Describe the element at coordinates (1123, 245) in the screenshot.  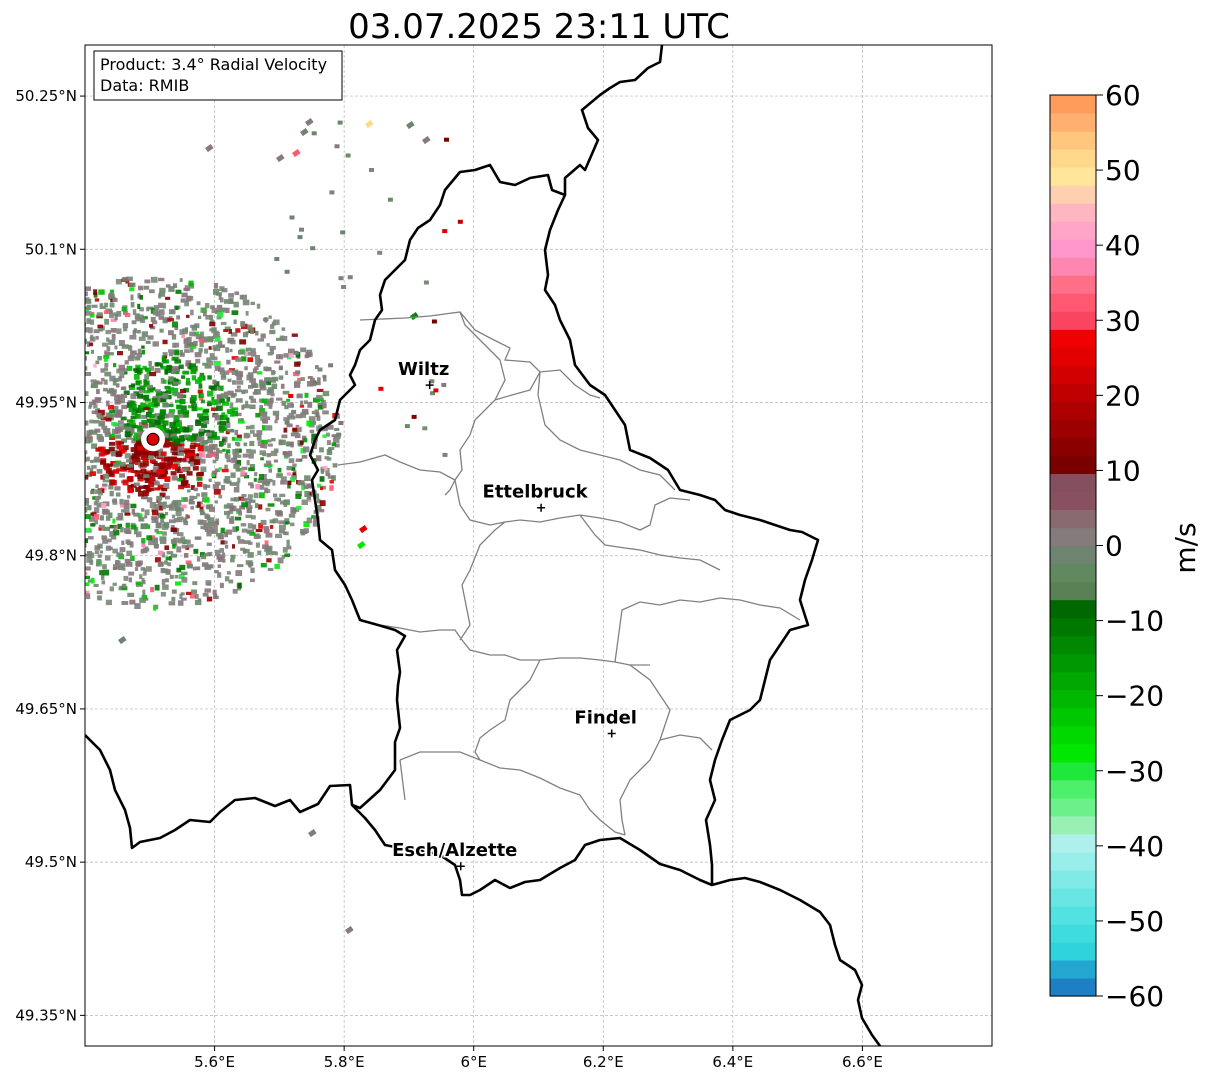
I see `colorbar-tick-label: 40` at that location.